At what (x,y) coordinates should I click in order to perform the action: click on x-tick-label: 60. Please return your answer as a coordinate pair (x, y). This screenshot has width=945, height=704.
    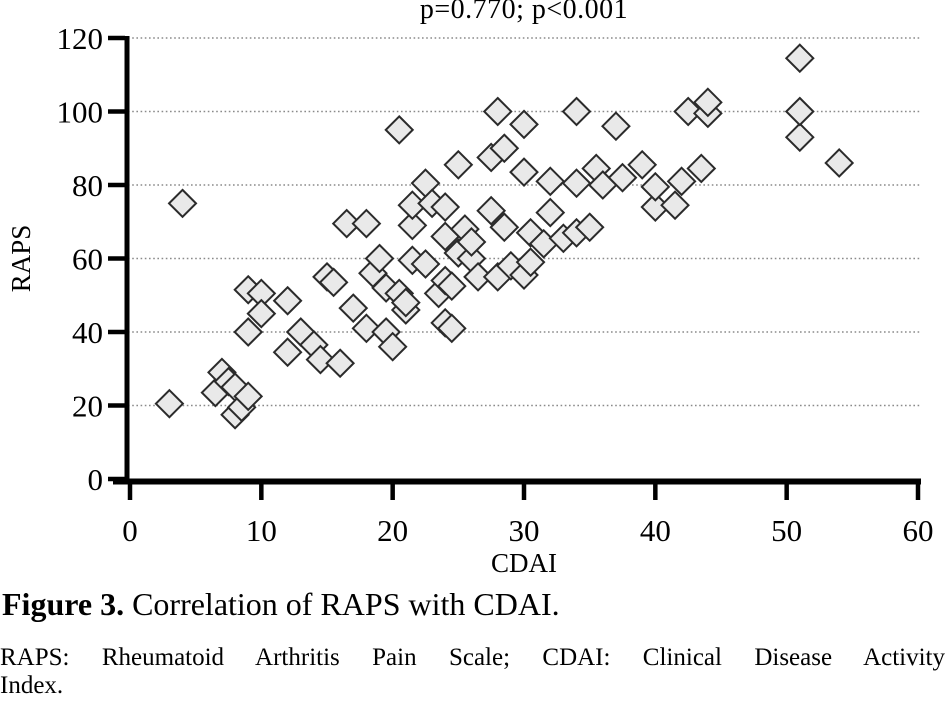
    Looking at the image, I should click on (918, 530).